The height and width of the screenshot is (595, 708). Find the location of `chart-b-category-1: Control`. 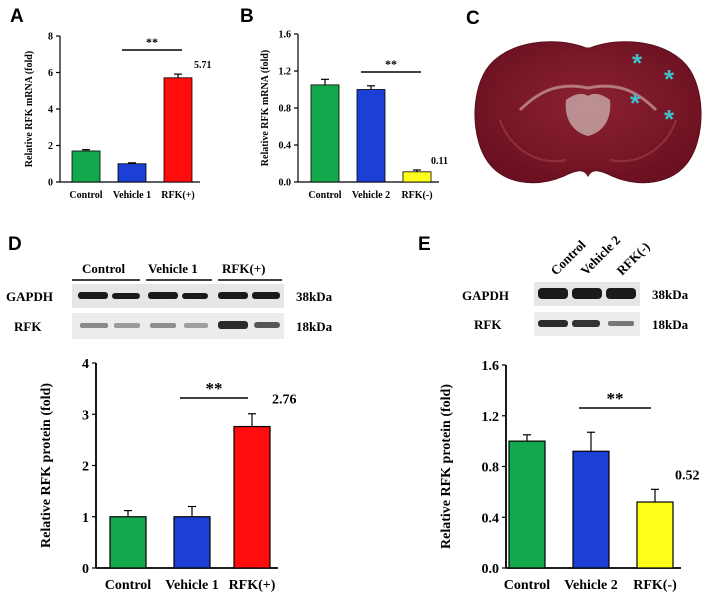

chart-b-category-1: Control is located at coordinates (324, 195).